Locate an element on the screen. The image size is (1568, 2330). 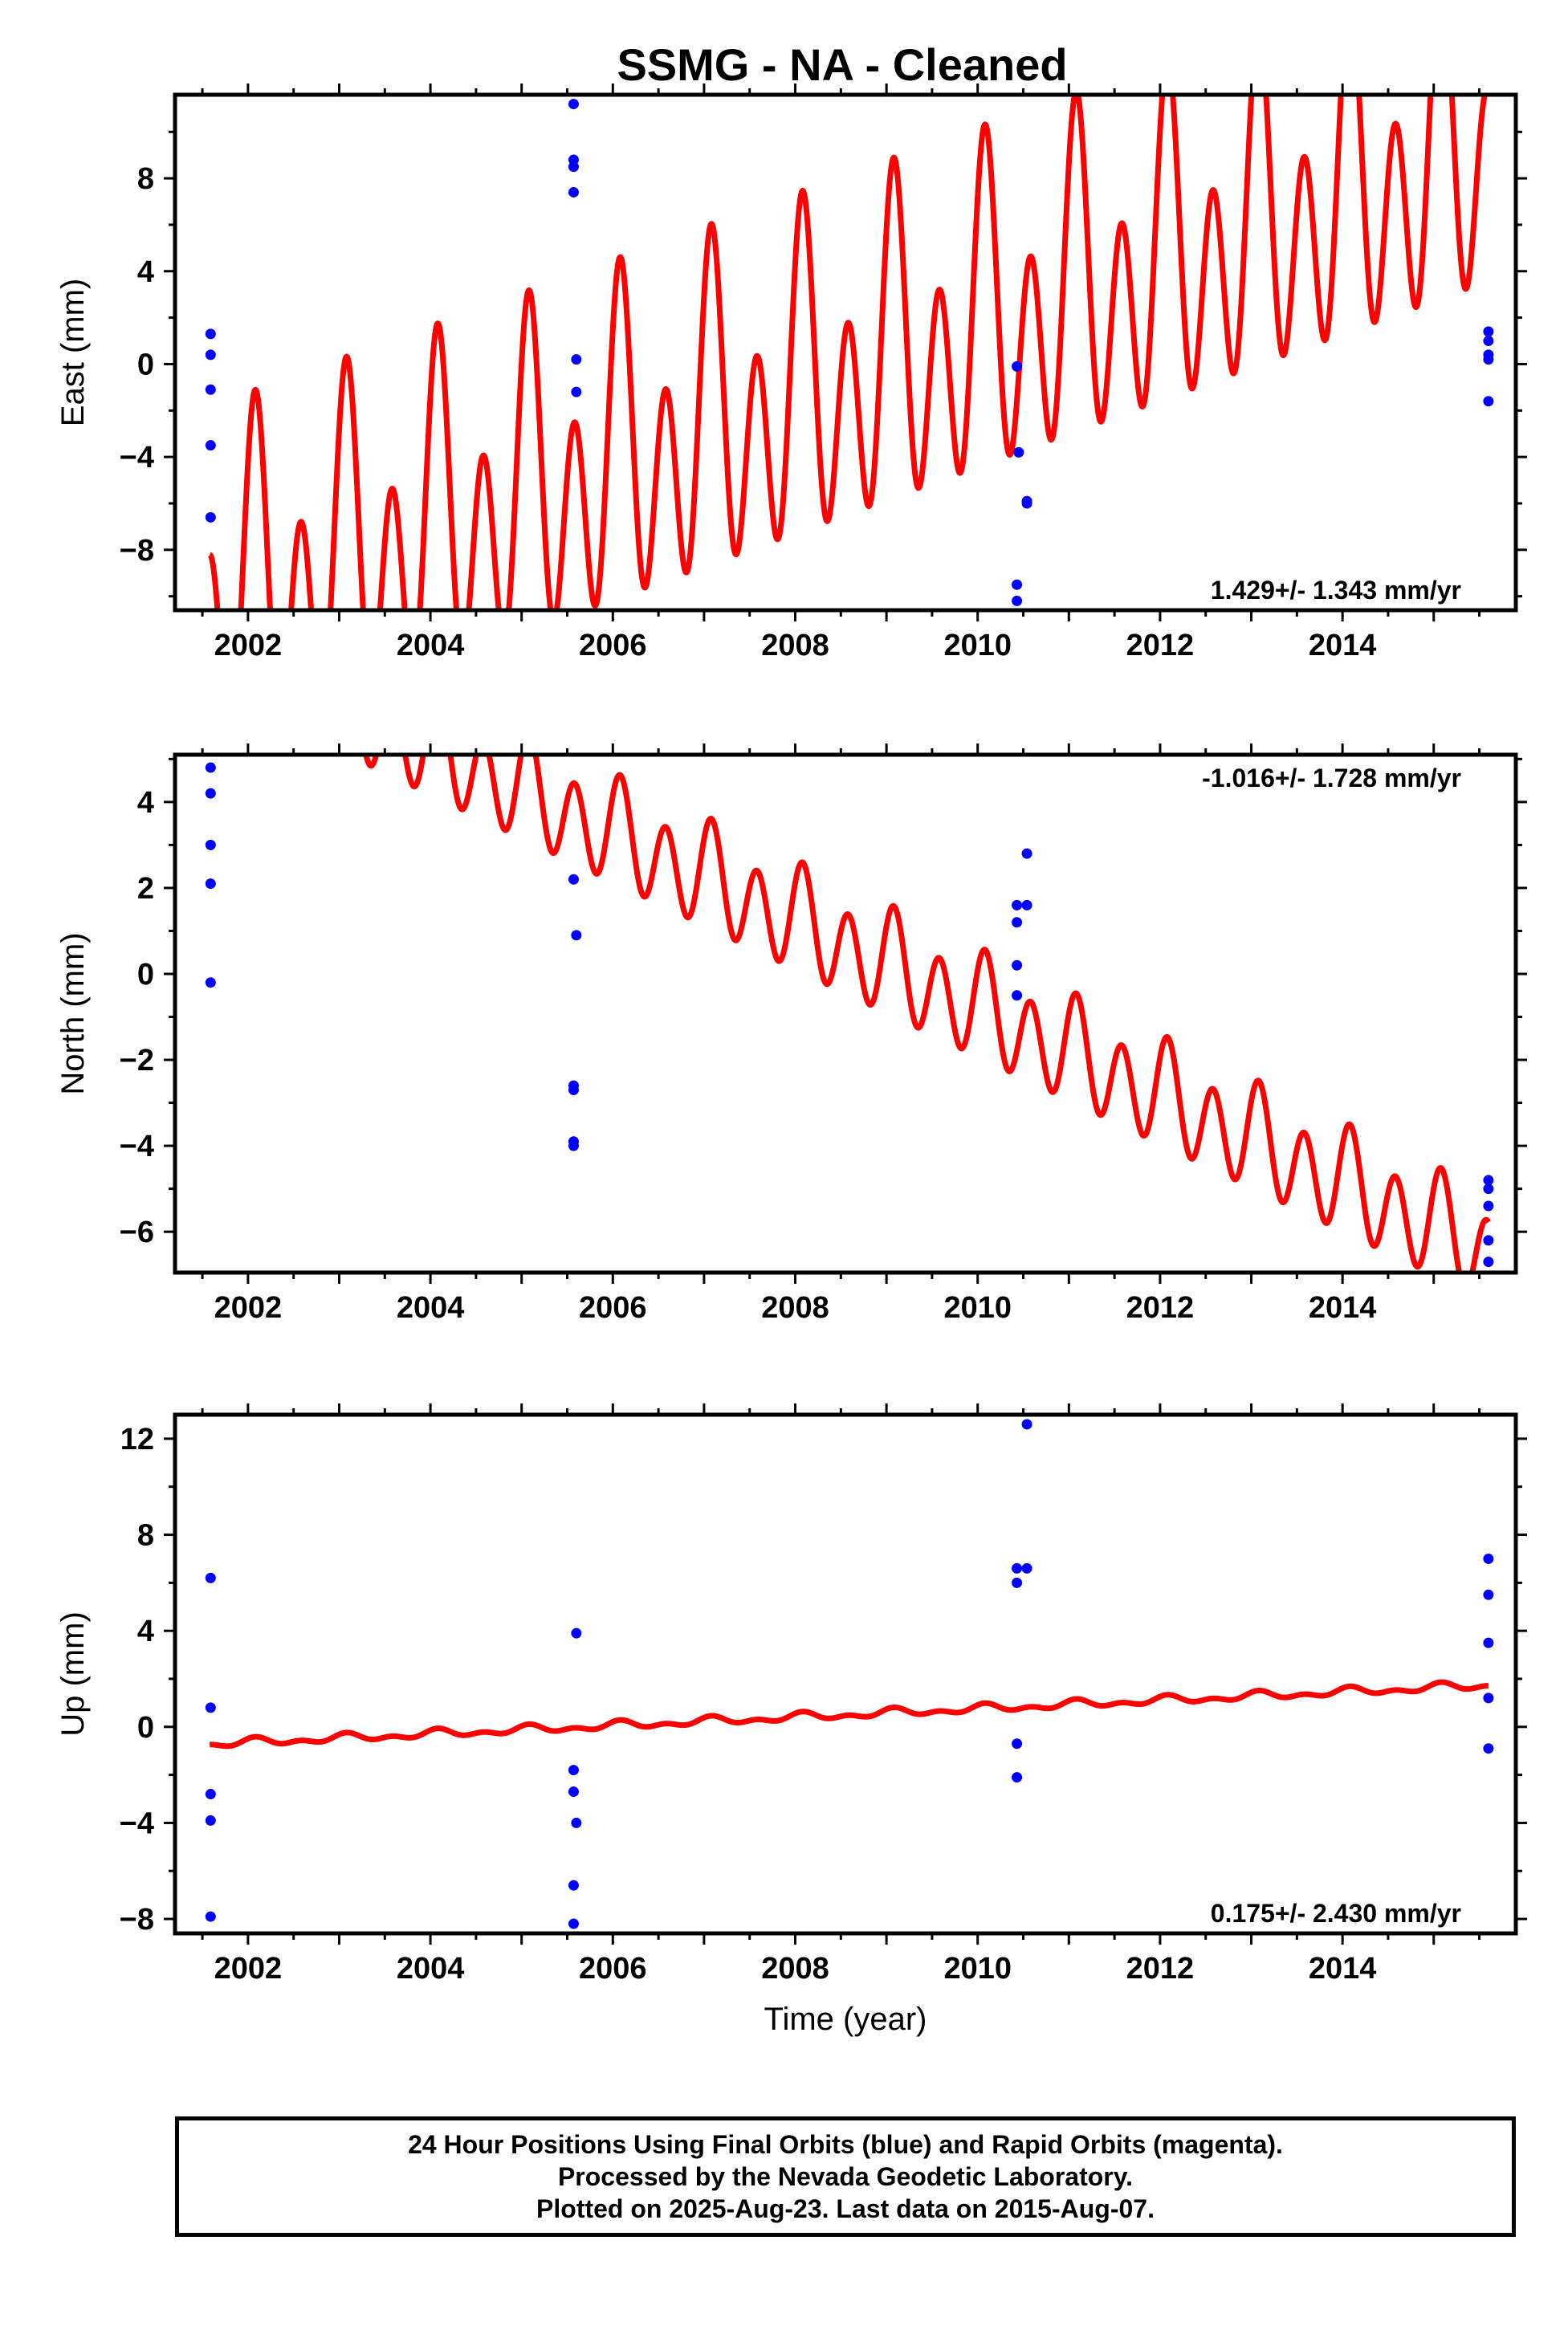
east-x-tick-label: 2012 is located at coordinates (1160, 645).